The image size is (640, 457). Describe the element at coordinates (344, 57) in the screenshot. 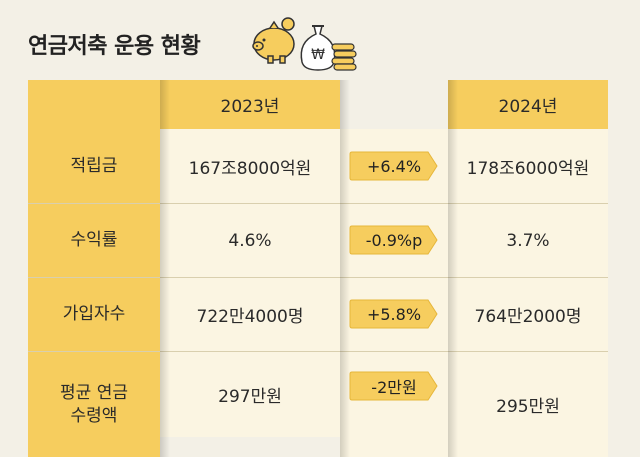

I see `coin-stack-icon` at that location.